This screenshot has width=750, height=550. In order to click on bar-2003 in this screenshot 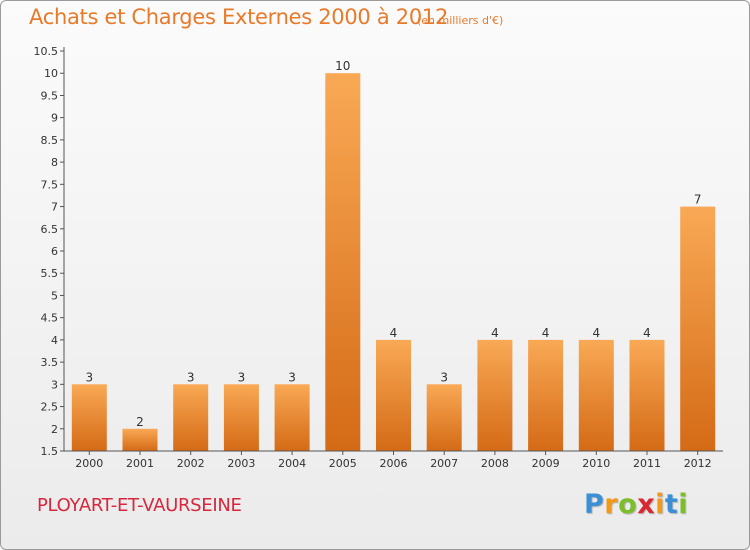, I will do `click(241, 417)`.